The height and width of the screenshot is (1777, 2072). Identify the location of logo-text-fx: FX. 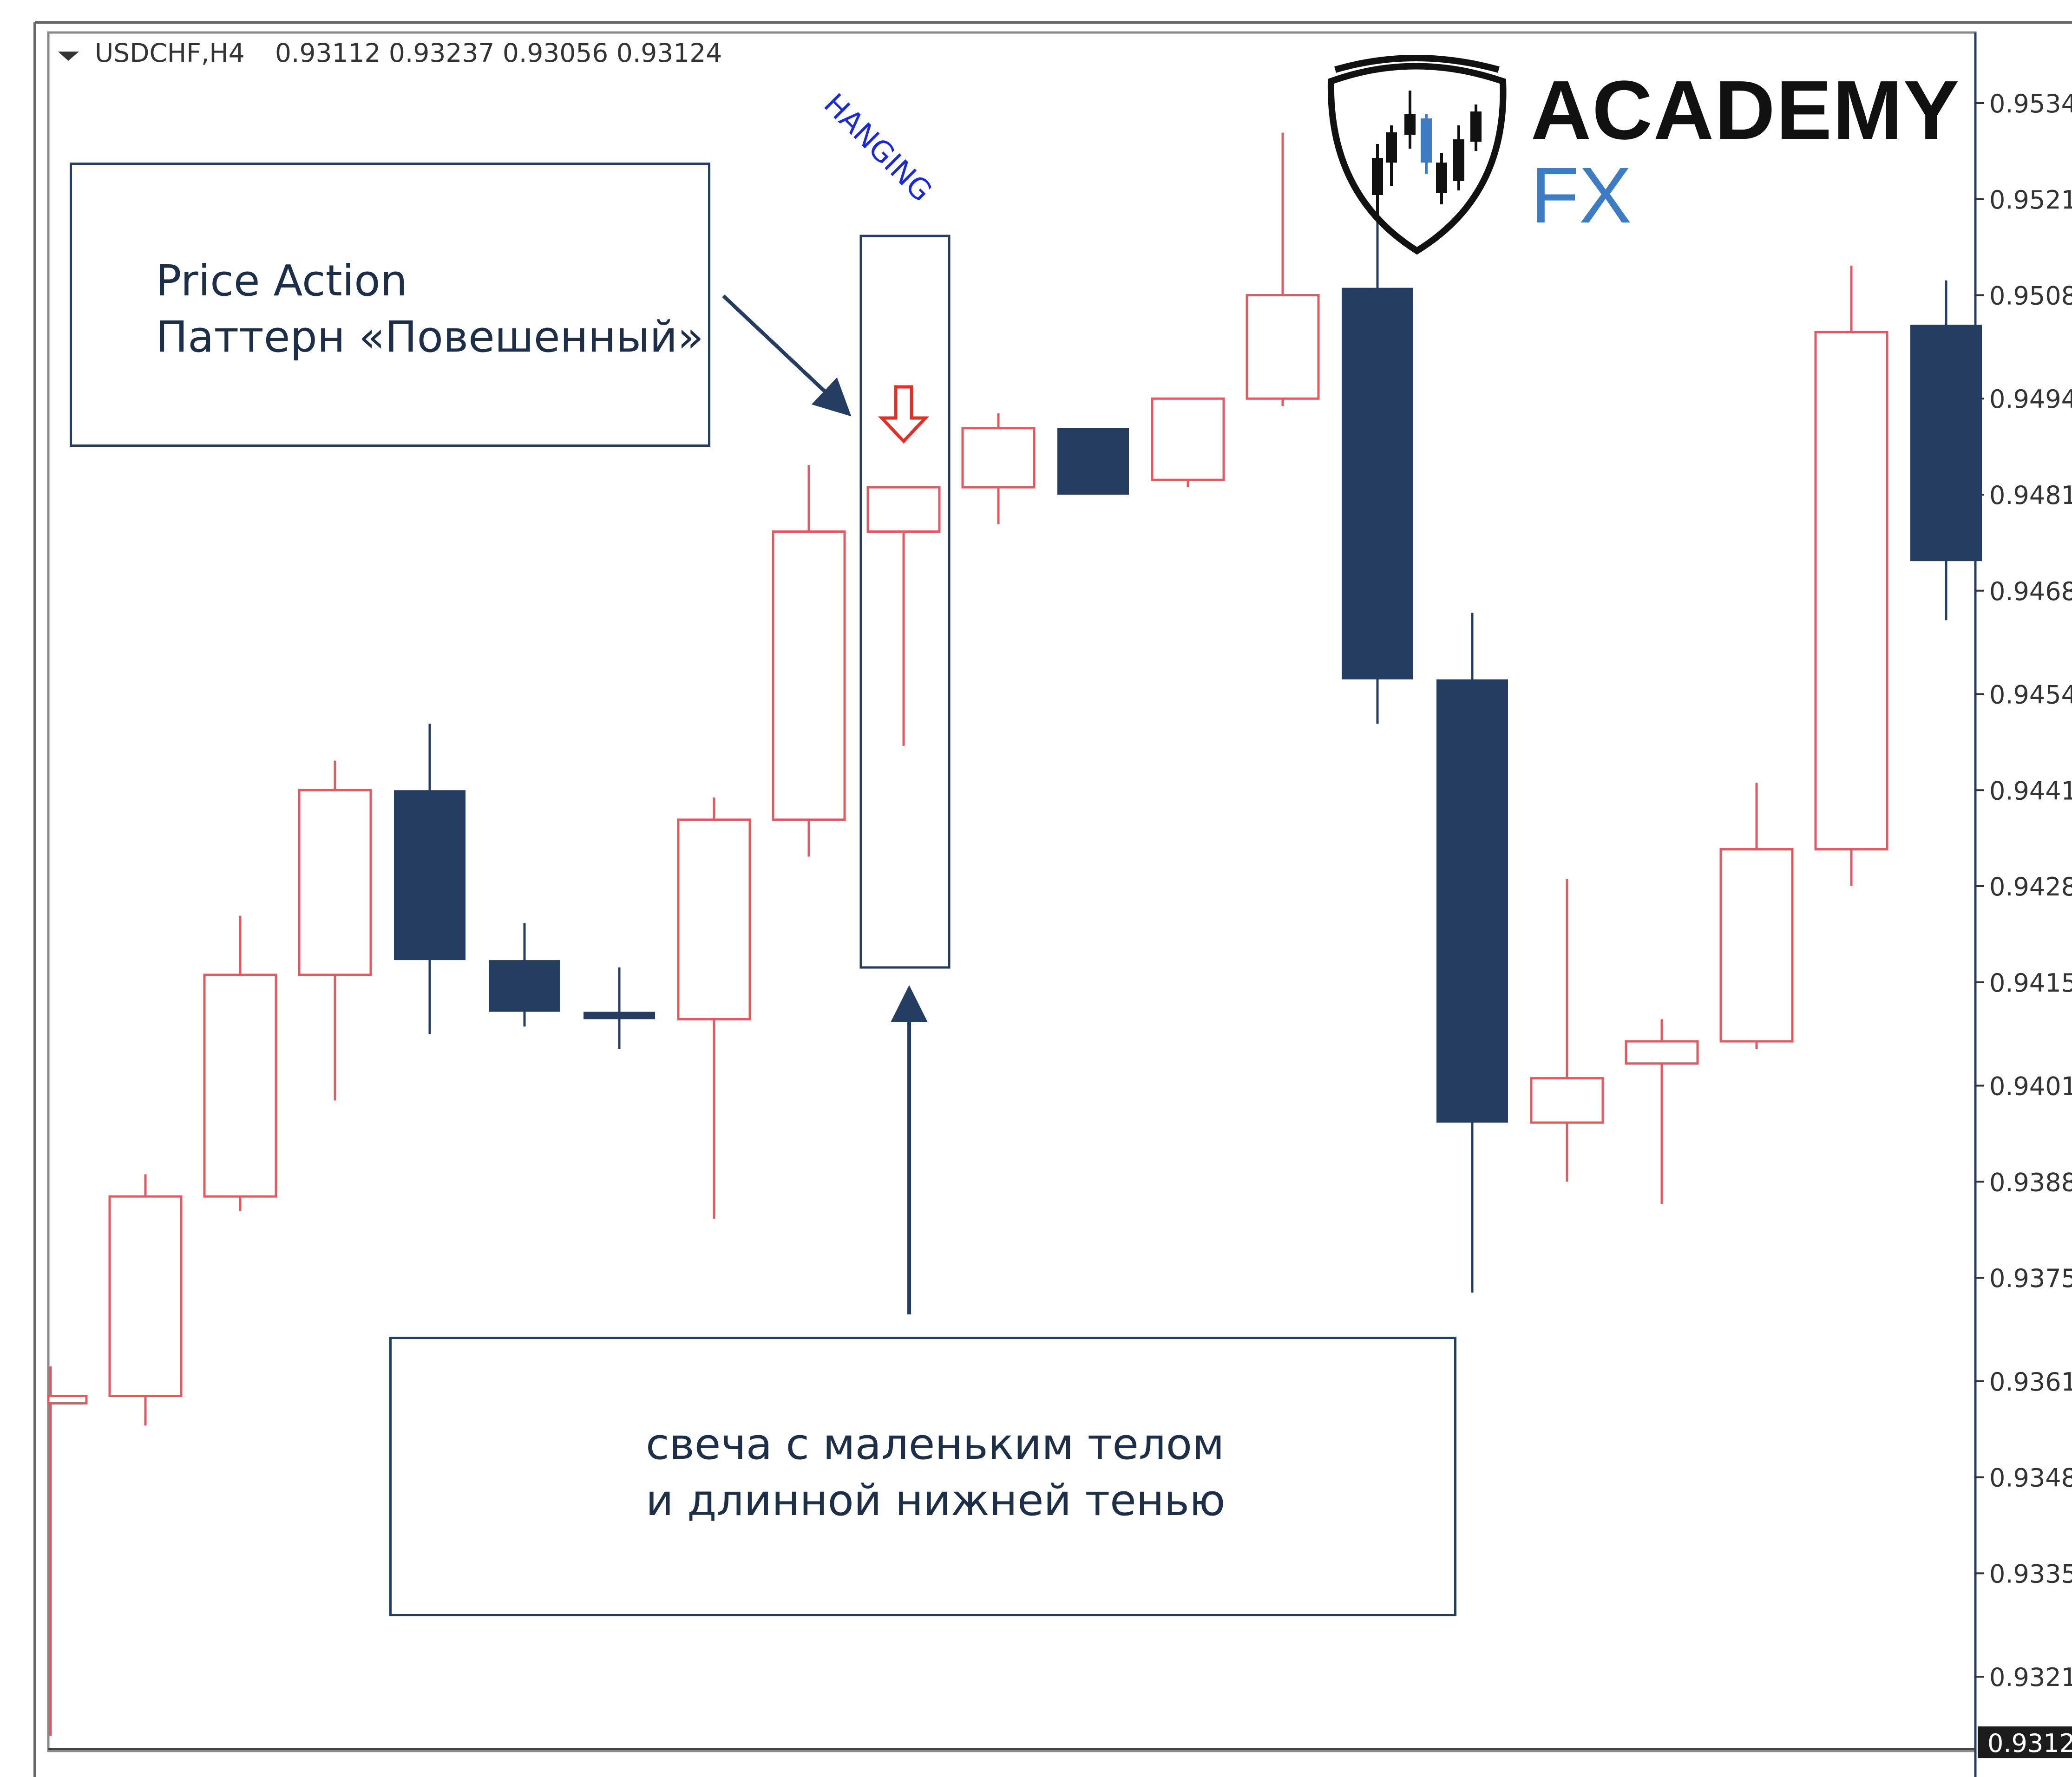
(1581, 195).